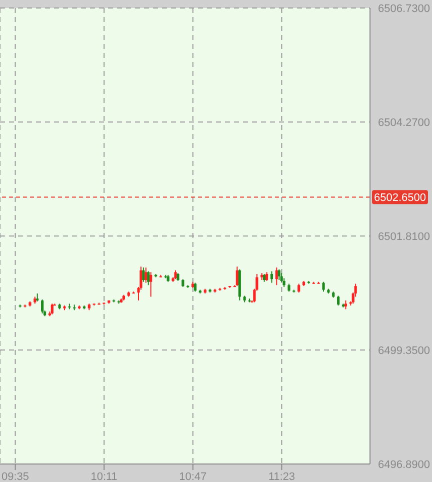 Image resolution: width=432 pixels, height=482 pixels. I want to click on y-tick-label: 6501.8100, so click(404, 236).